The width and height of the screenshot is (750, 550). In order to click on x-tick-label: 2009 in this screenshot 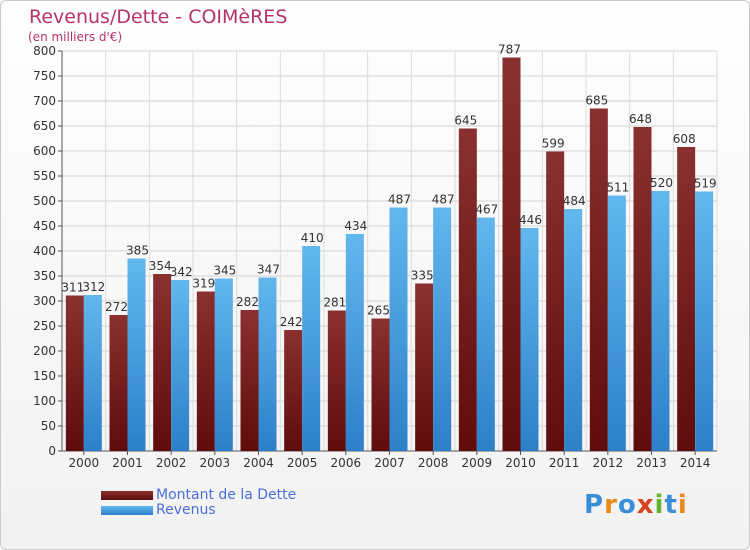, I will do `click(477, 463)`.